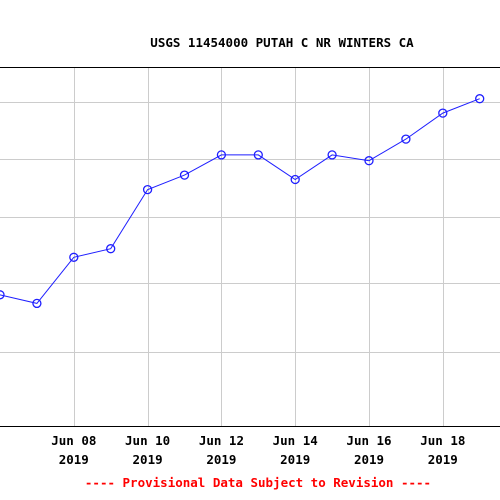 The height and width of the screenshot is (500, 500). What do you see at coordinates (282, 42) in the screenshot?
I see `chart-title: USGS 11454000 PUTAH C NR WINTERS CA` at bounding box center [282, 42].